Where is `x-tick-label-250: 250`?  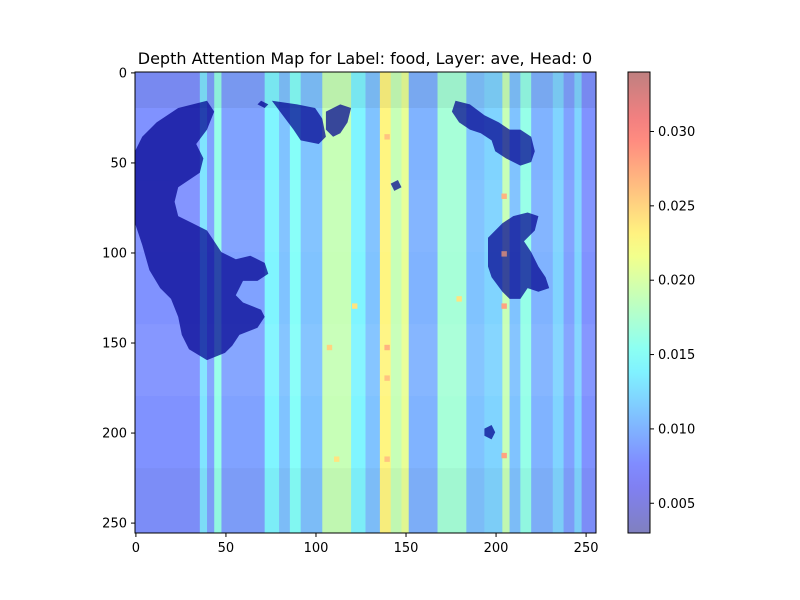 x-tick-label-250: 250 is located at coordinates (586, 548).